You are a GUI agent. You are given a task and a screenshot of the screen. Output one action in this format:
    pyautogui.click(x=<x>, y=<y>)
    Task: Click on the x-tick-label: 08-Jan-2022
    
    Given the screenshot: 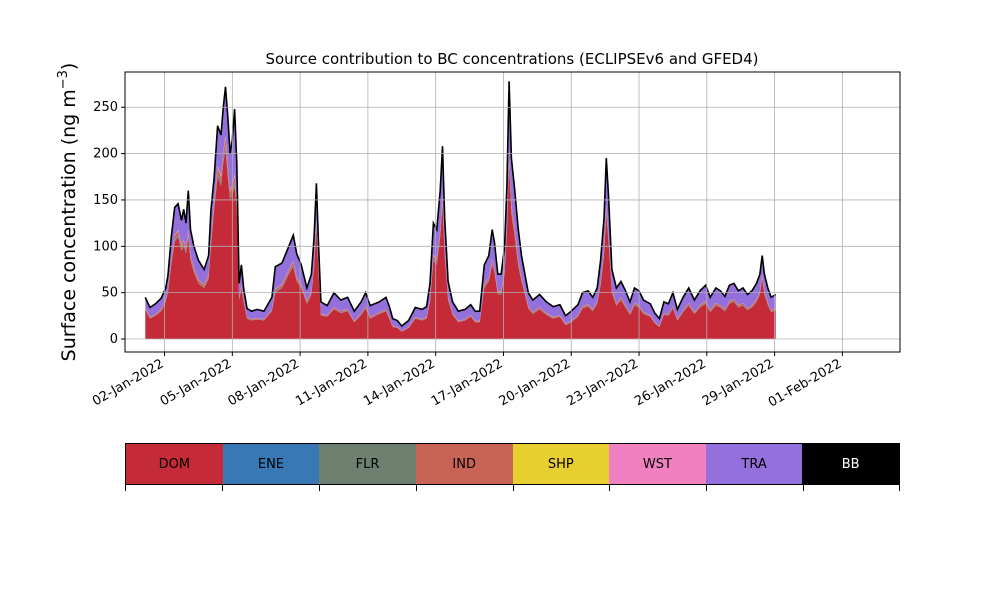 What is the action you would take?
    pyautogui.click(x=264, y=382)
    